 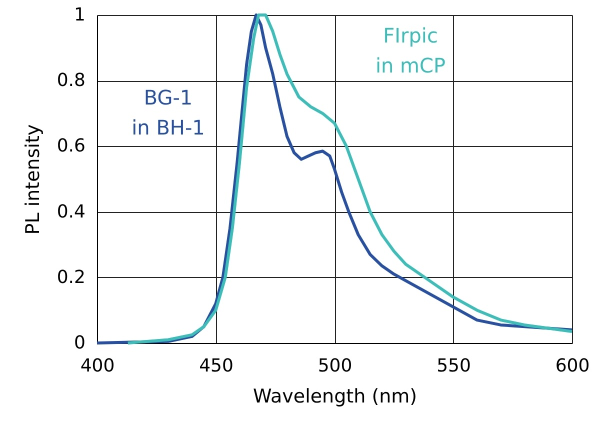 I want to click on x-tick-label: 550, so click(x=453, y=366).